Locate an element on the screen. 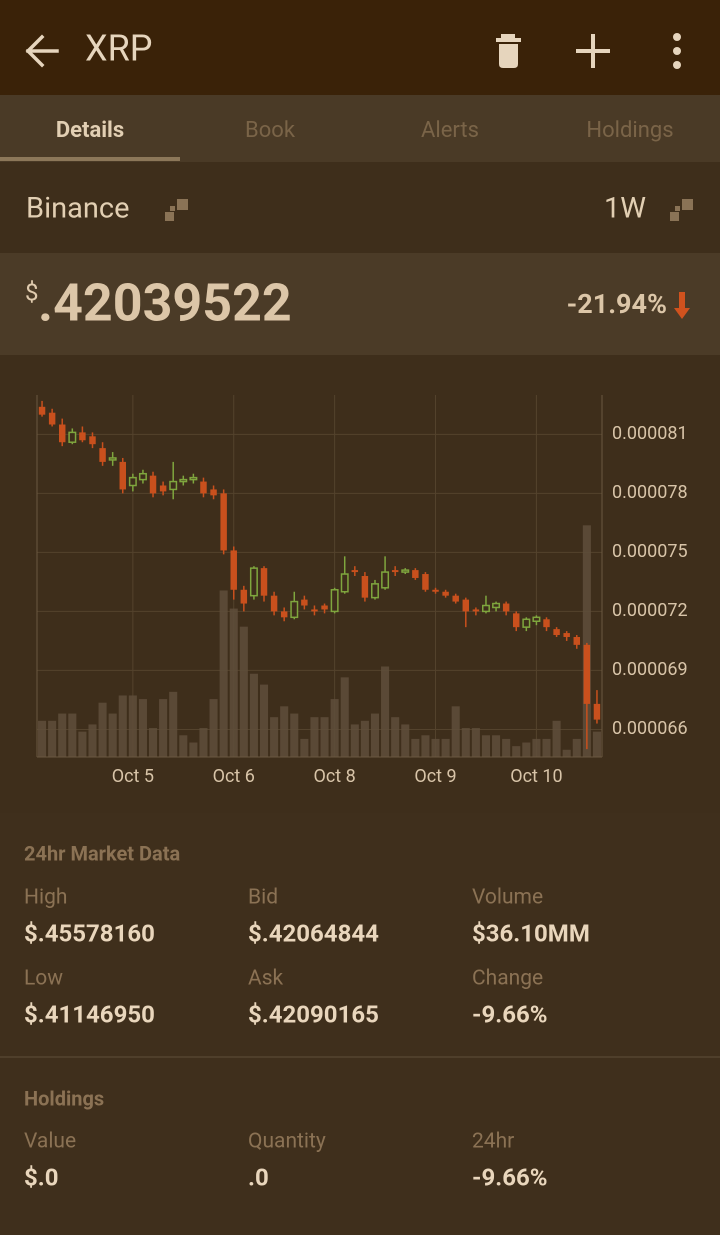  tab: Book is located at coordinates (270, 130).